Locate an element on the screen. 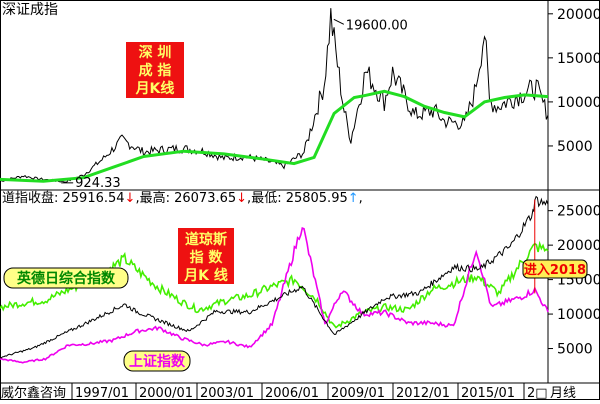  shanghai-legend-label: 上证指数 is located at coordinates (157, 361).